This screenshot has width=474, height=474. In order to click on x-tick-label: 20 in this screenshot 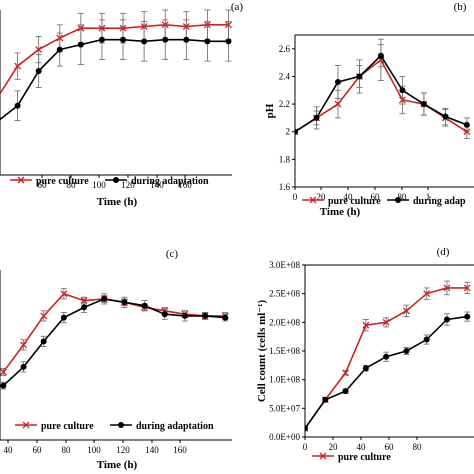, I will do `click(334, 447)`.